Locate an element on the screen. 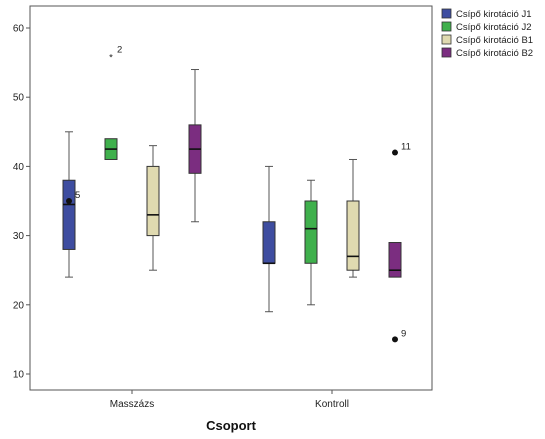  box-plot: 11 9 is located at coordinates (399, 242).